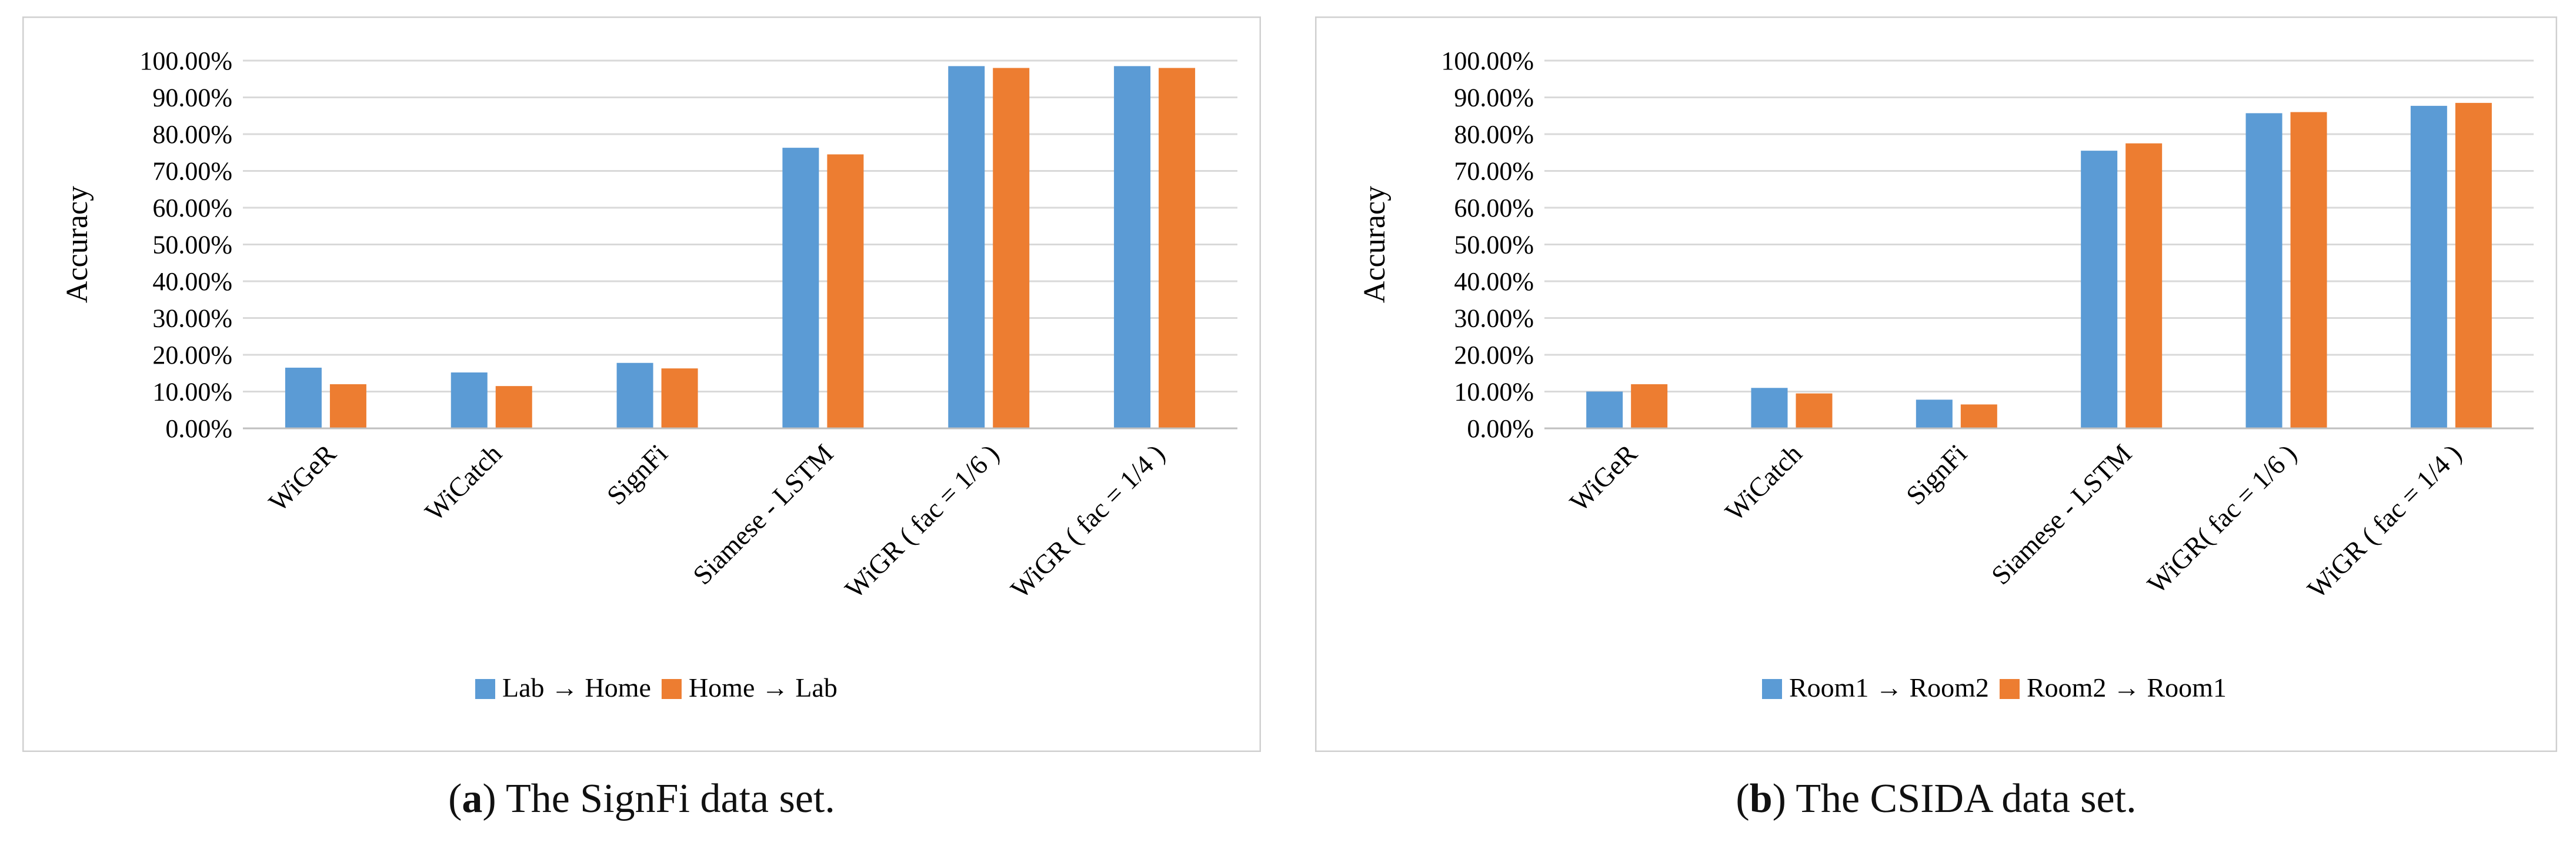 Image resolution: width=2576 pixels, height=852 pixels. I want to click on caption-b-text: The CSIDA data set., so click(1966, 798).